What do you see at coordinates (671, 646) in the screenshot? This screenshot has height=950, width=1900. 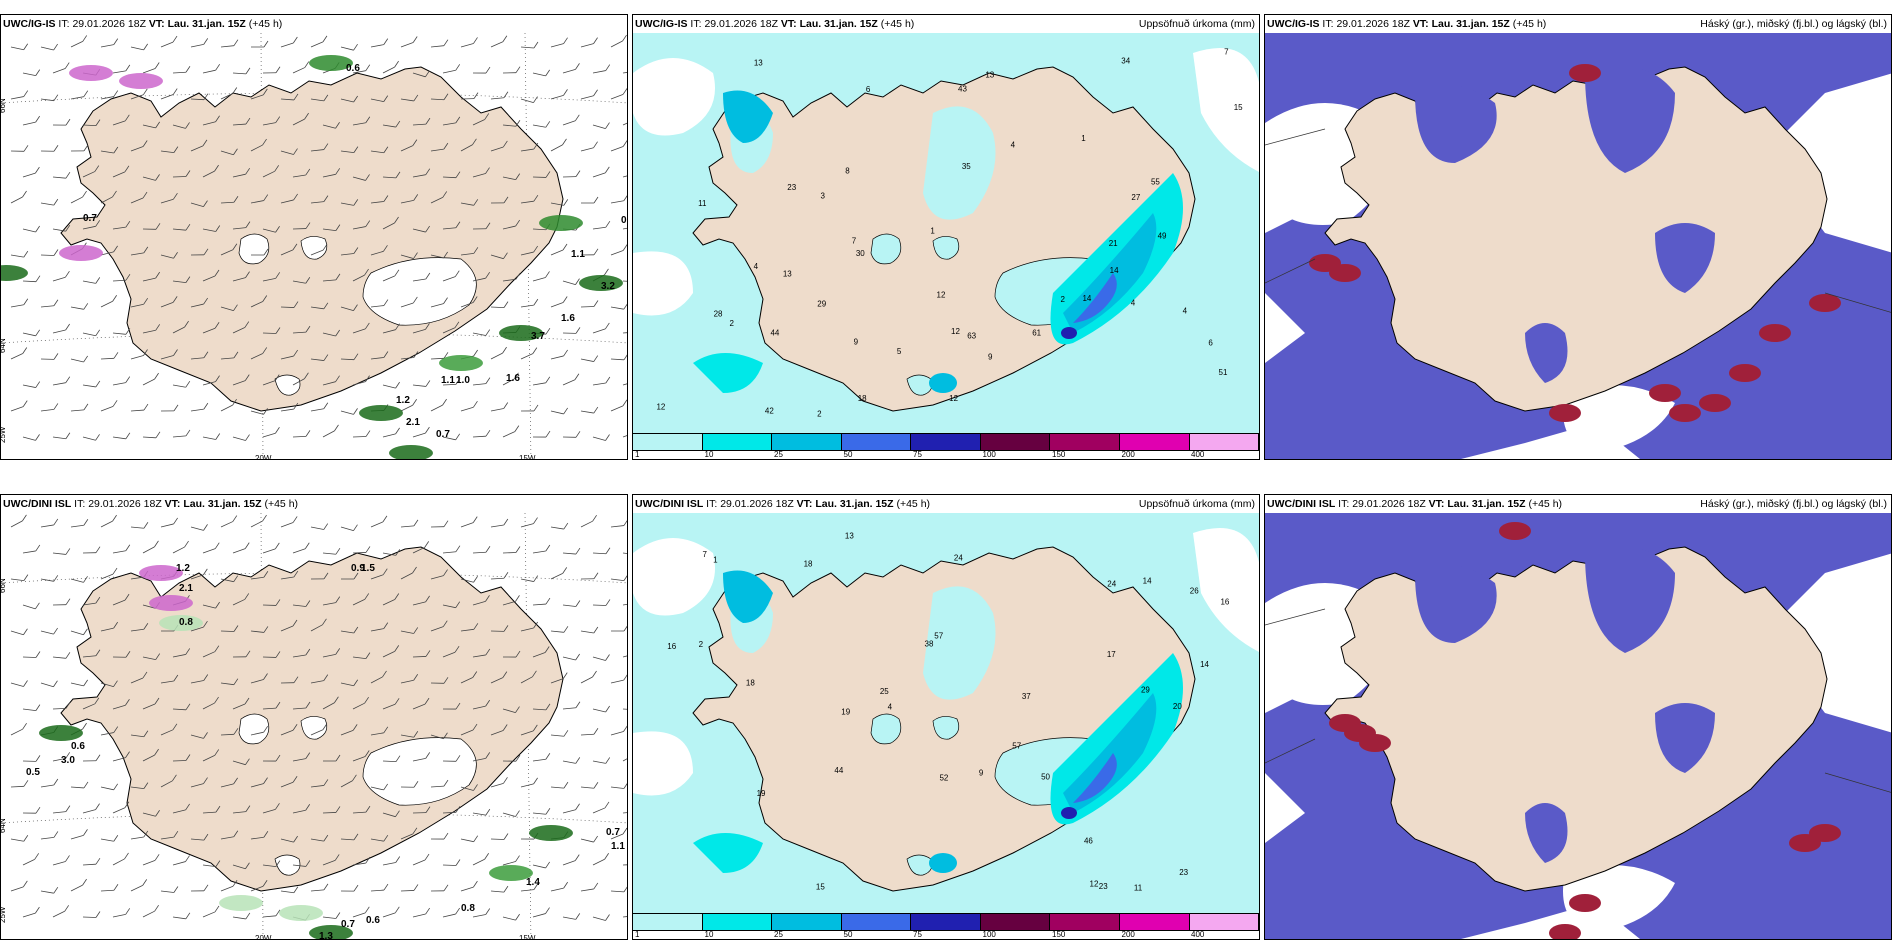 I see `precip-value-label: 16` at bounding box center [671, 646].